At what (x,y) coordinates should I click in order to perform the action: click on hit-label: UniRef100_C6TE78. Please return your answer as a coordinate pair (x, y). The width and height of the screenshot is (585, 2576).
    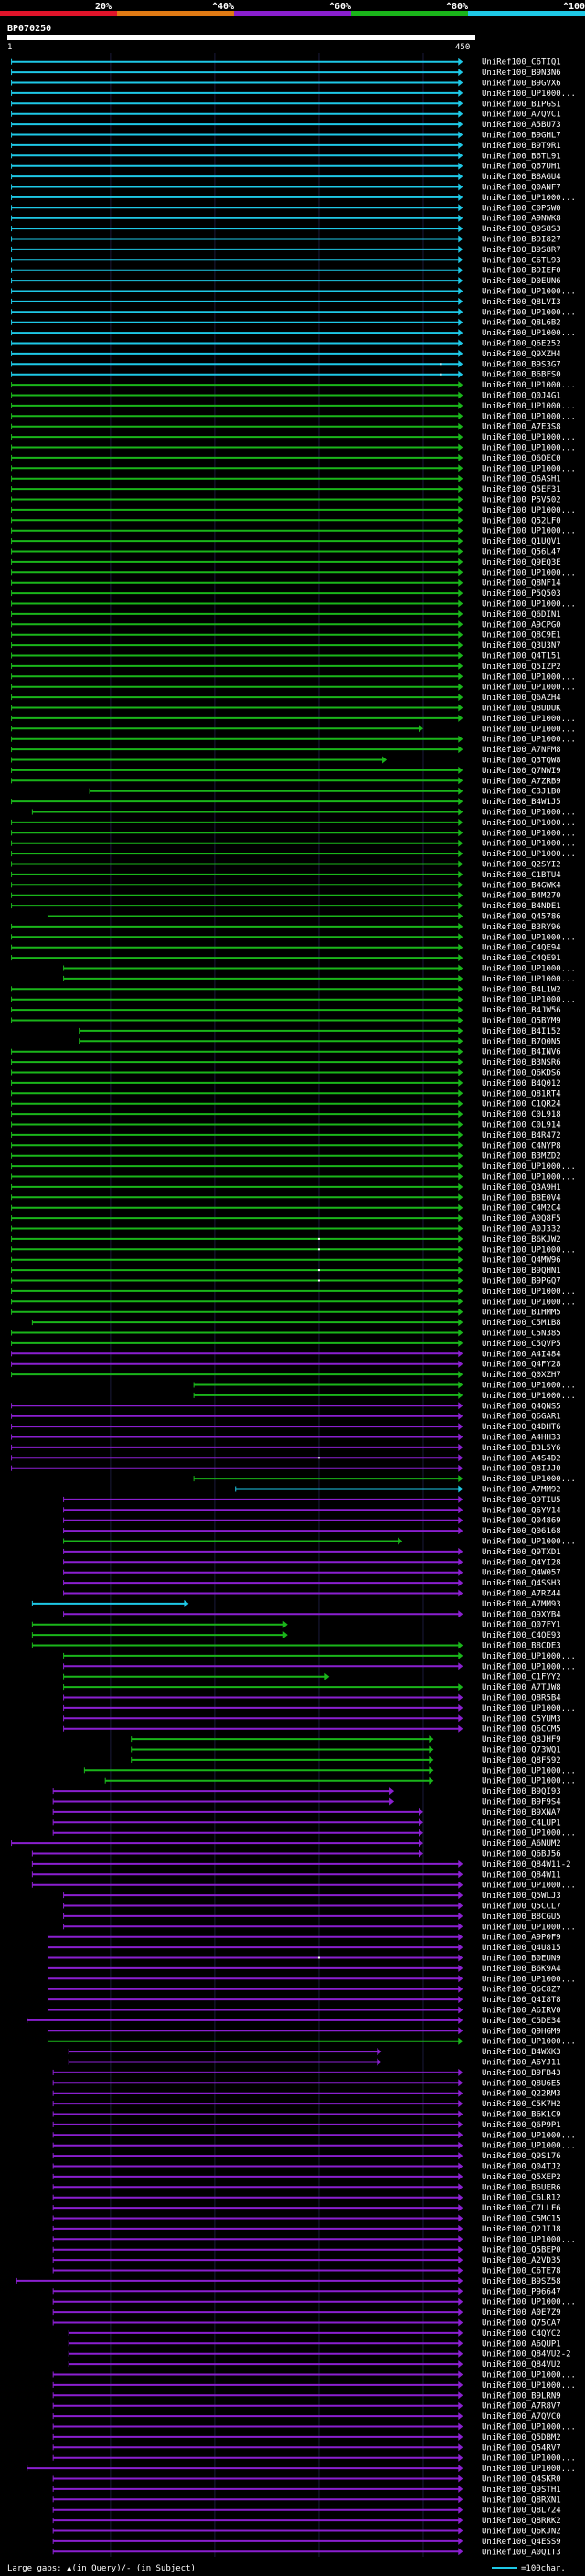
    Looking at the image, I should click on (521, 2271).